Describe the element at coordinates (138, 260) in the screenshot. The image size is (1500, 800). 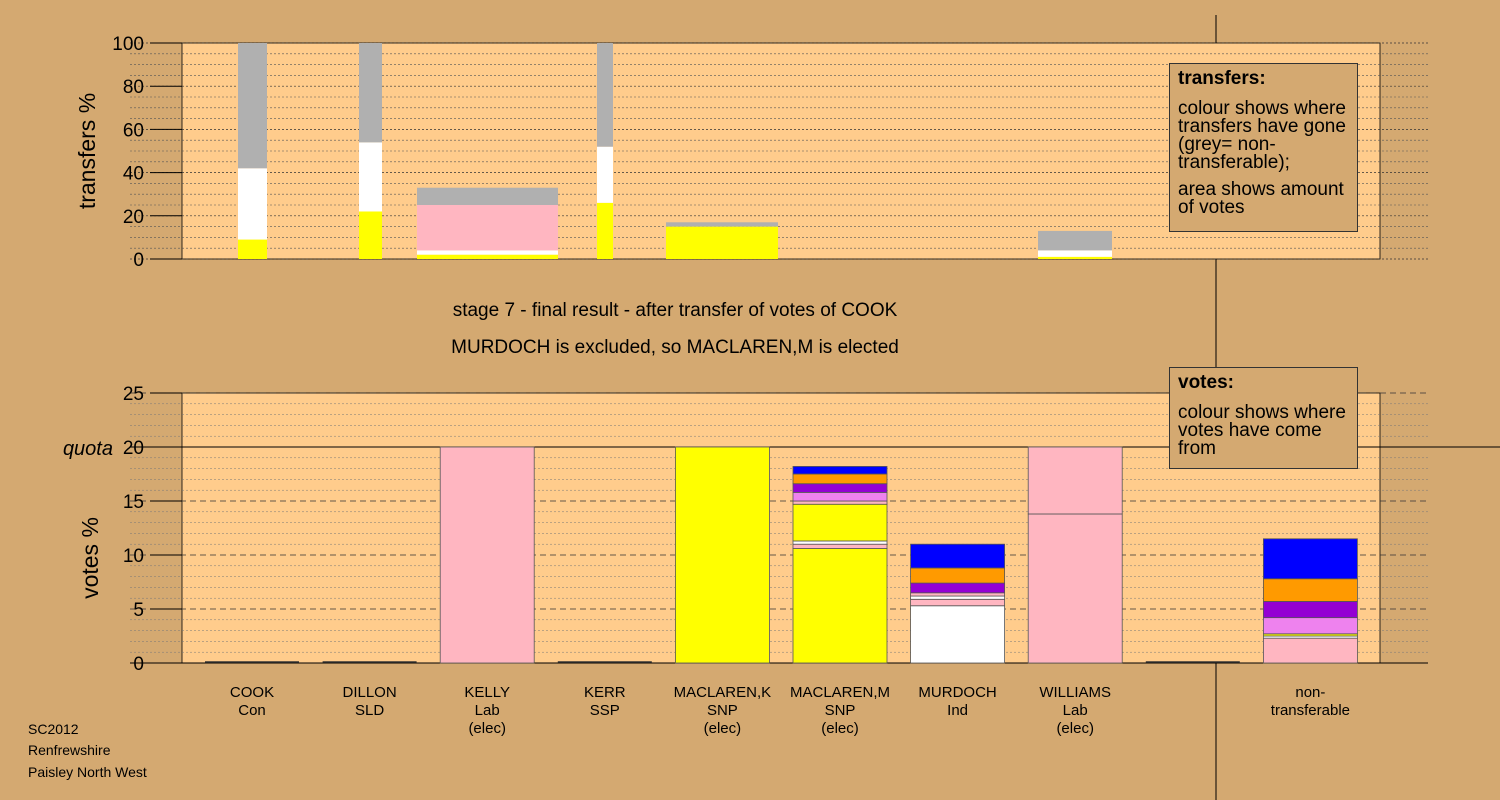
I see `transfers-tick-label: 0` at that location.